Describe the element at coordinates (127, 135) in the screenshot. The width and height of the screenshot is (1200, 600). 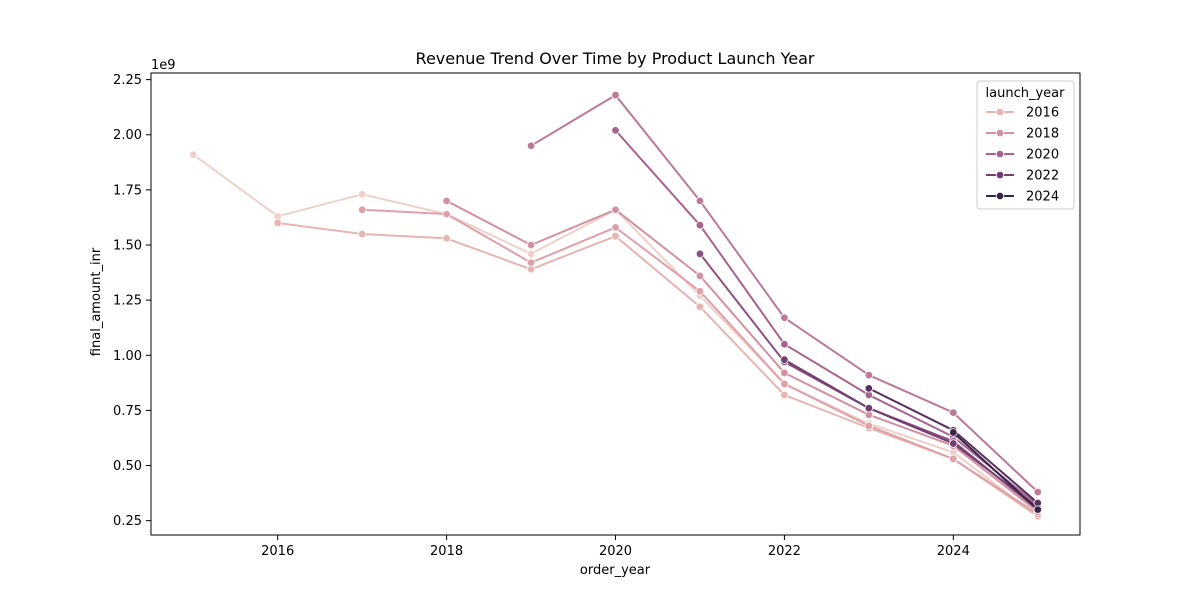
I see `y-tick-label: 2.00` at that location.